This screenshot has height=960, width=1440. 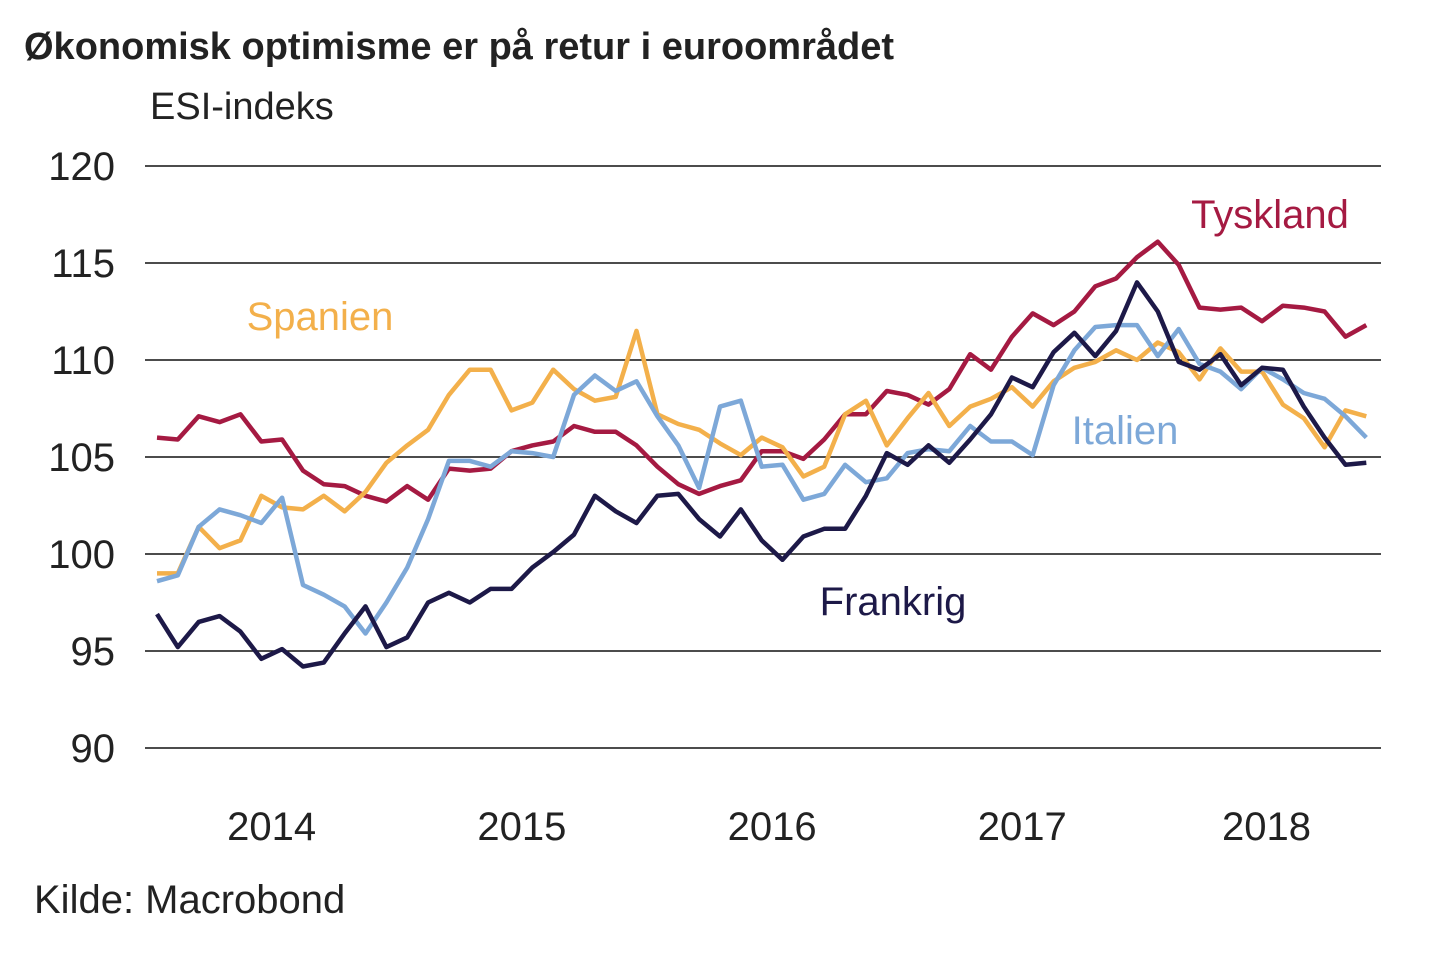 What do you see at coordinates (83, 264) in the screenshot?
I see `y-tick-label: 115` at bounding box center [83, 264].